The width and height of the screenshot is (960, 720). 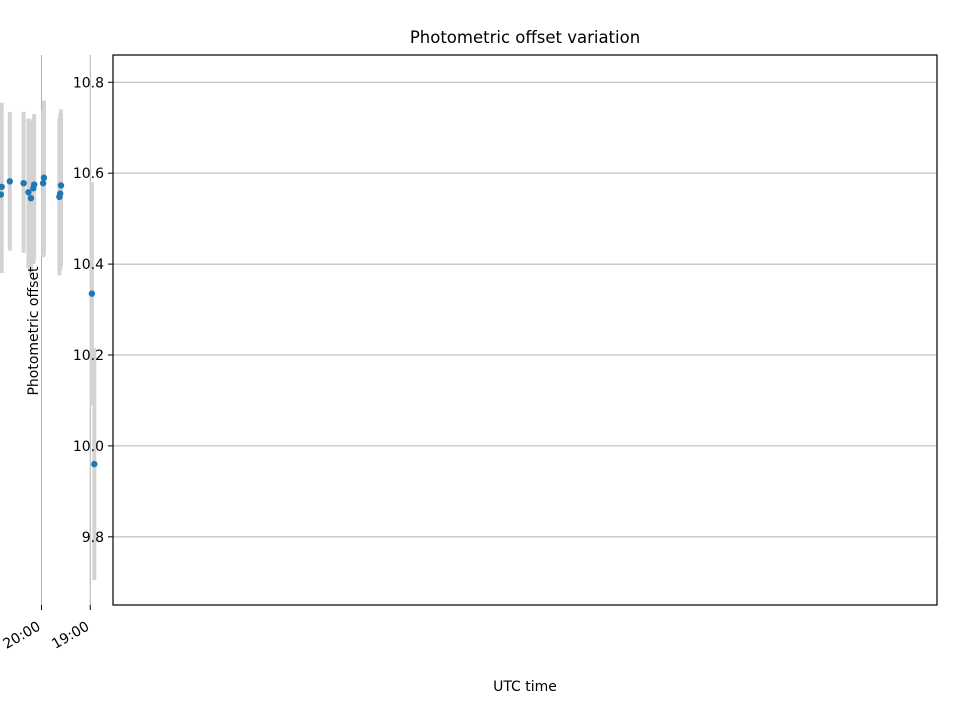 What do you see at coordinates (88, 447) in the screenshot?
I see `y-tick-label: 10.0` at bounding box center [88, 447].